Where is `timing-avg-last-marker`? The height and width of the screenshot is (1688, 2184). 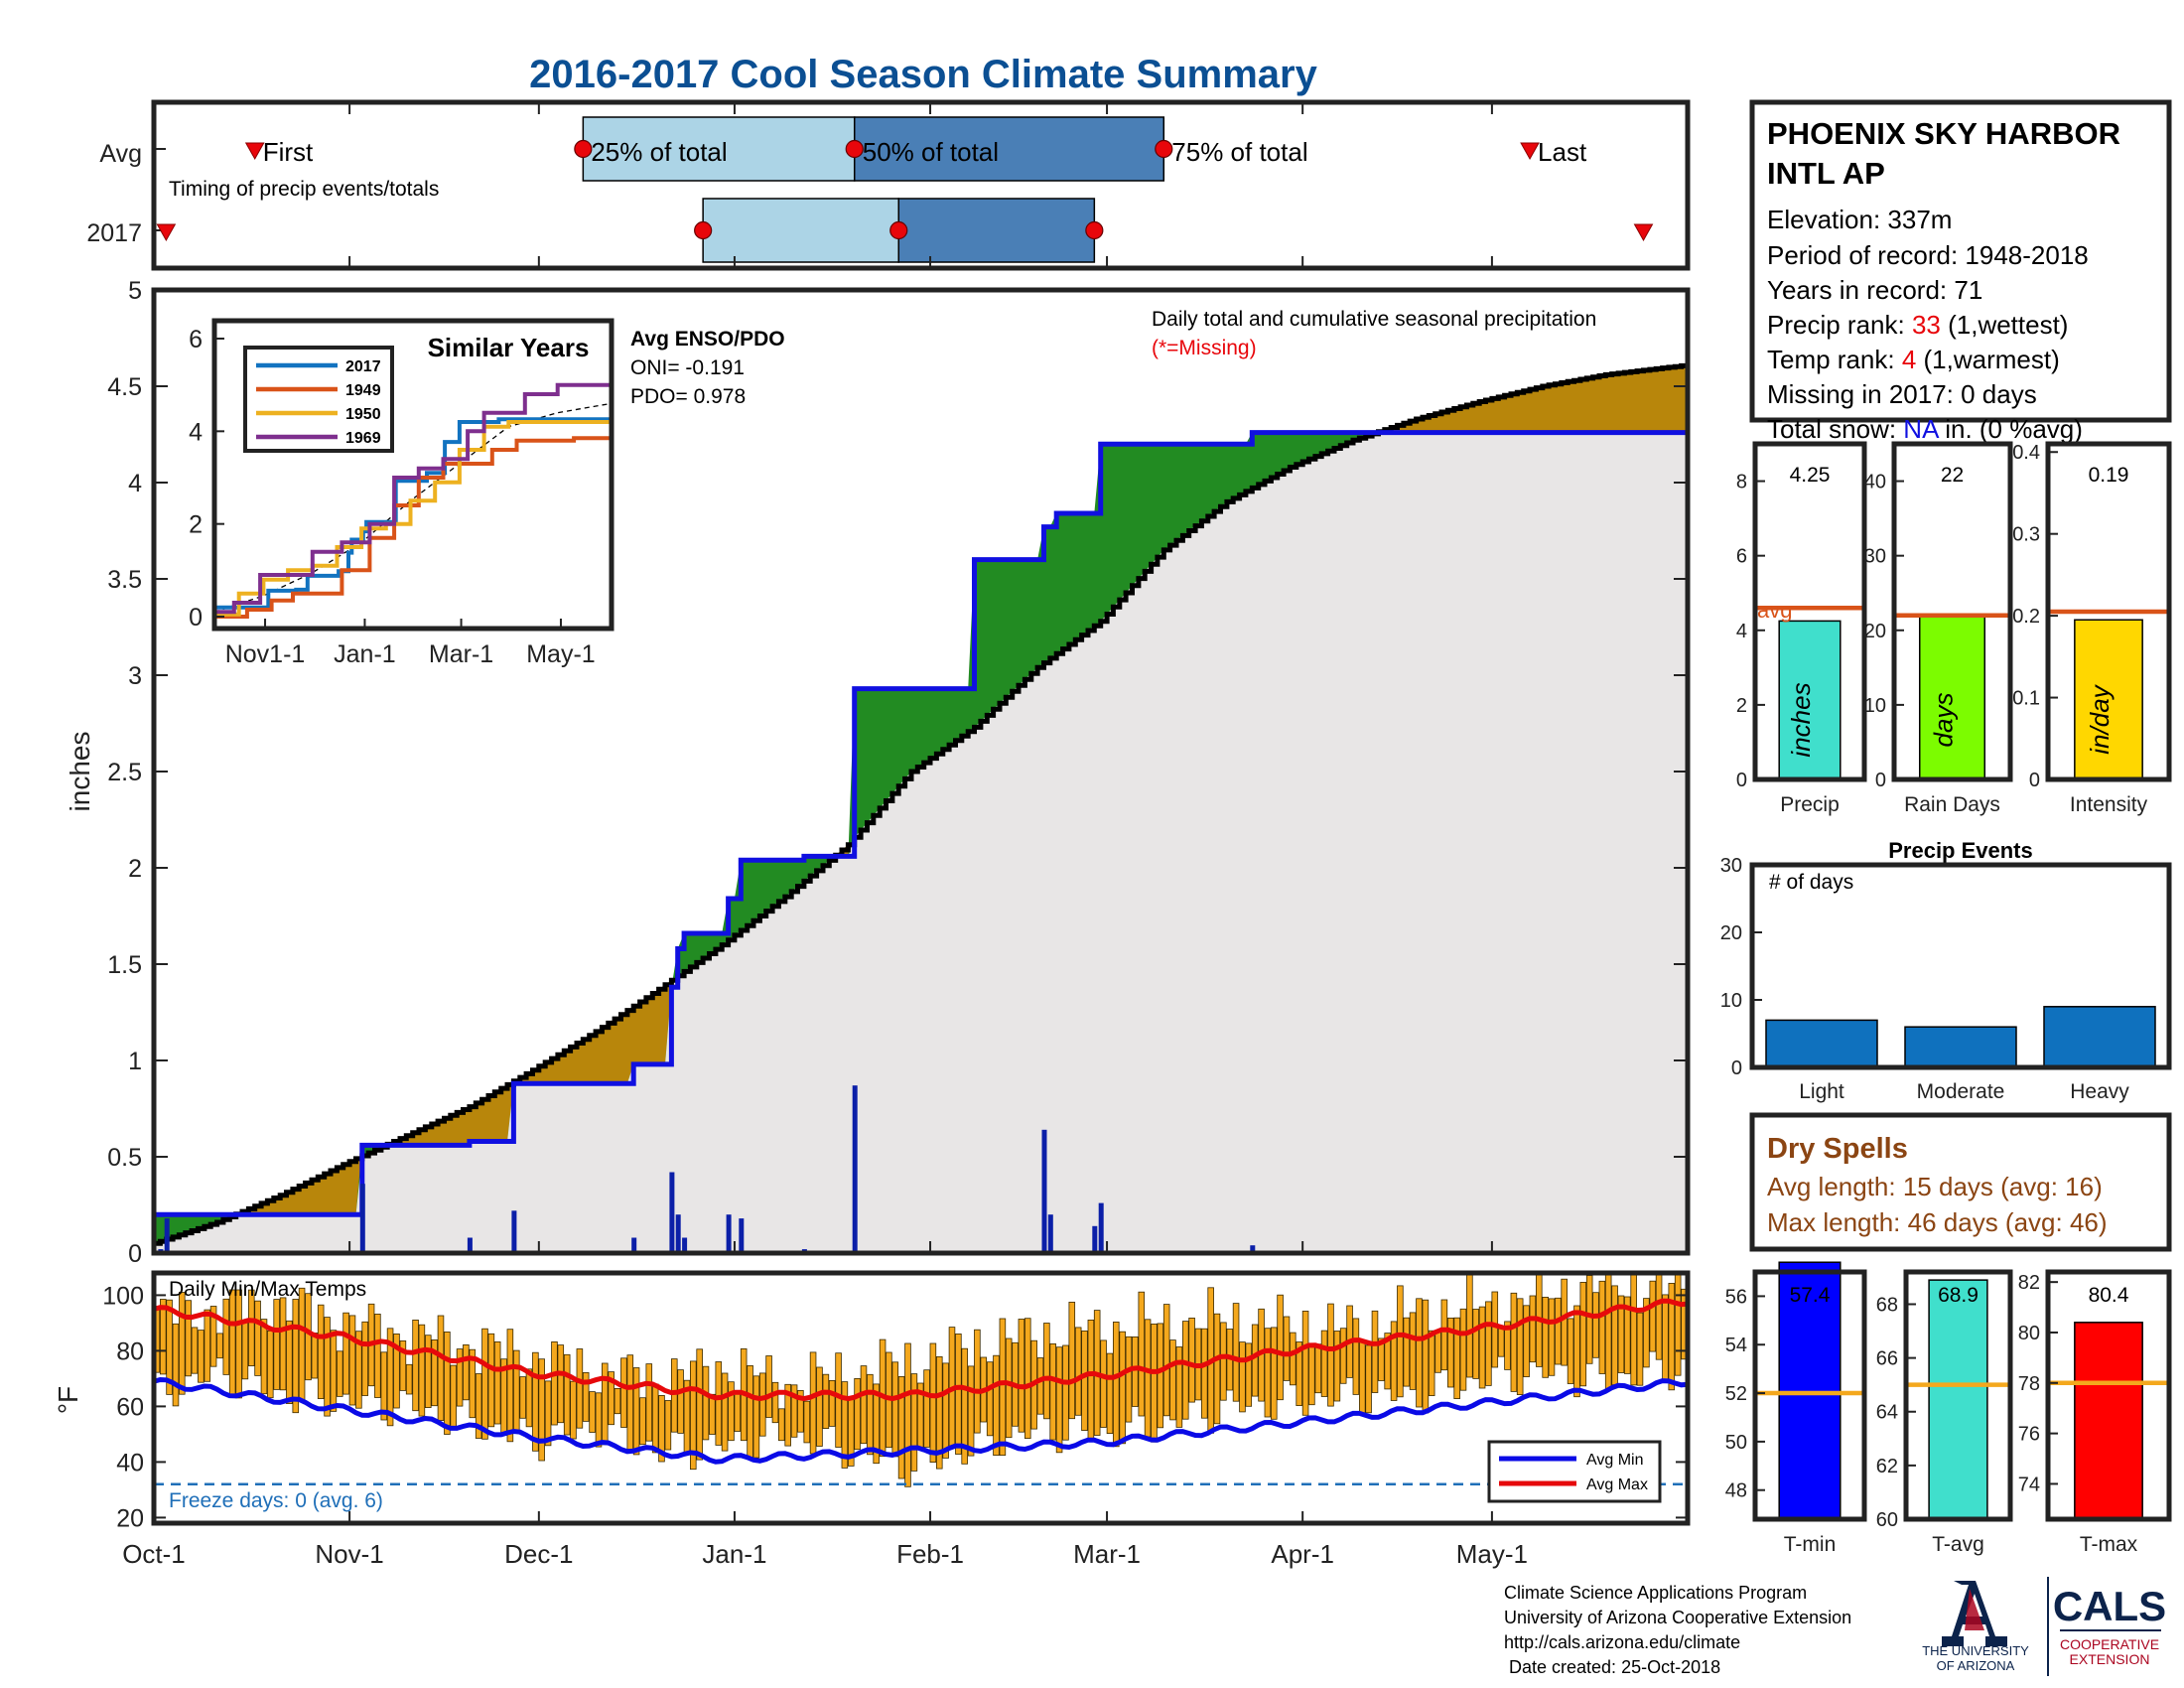
timing-avg-last-marker is located at coordinates (1530, 151).